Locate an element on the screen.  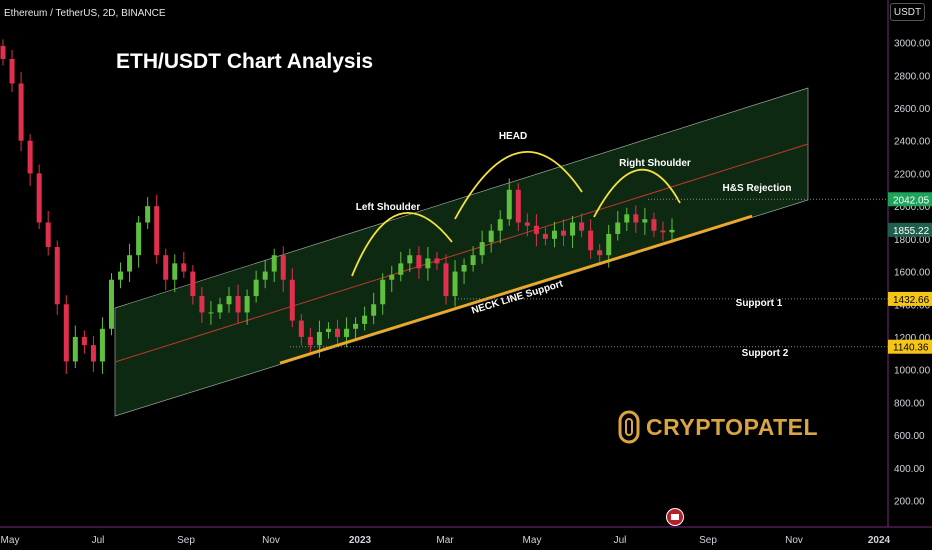
currency-selector: USDT is located at coordinates (907, 12).